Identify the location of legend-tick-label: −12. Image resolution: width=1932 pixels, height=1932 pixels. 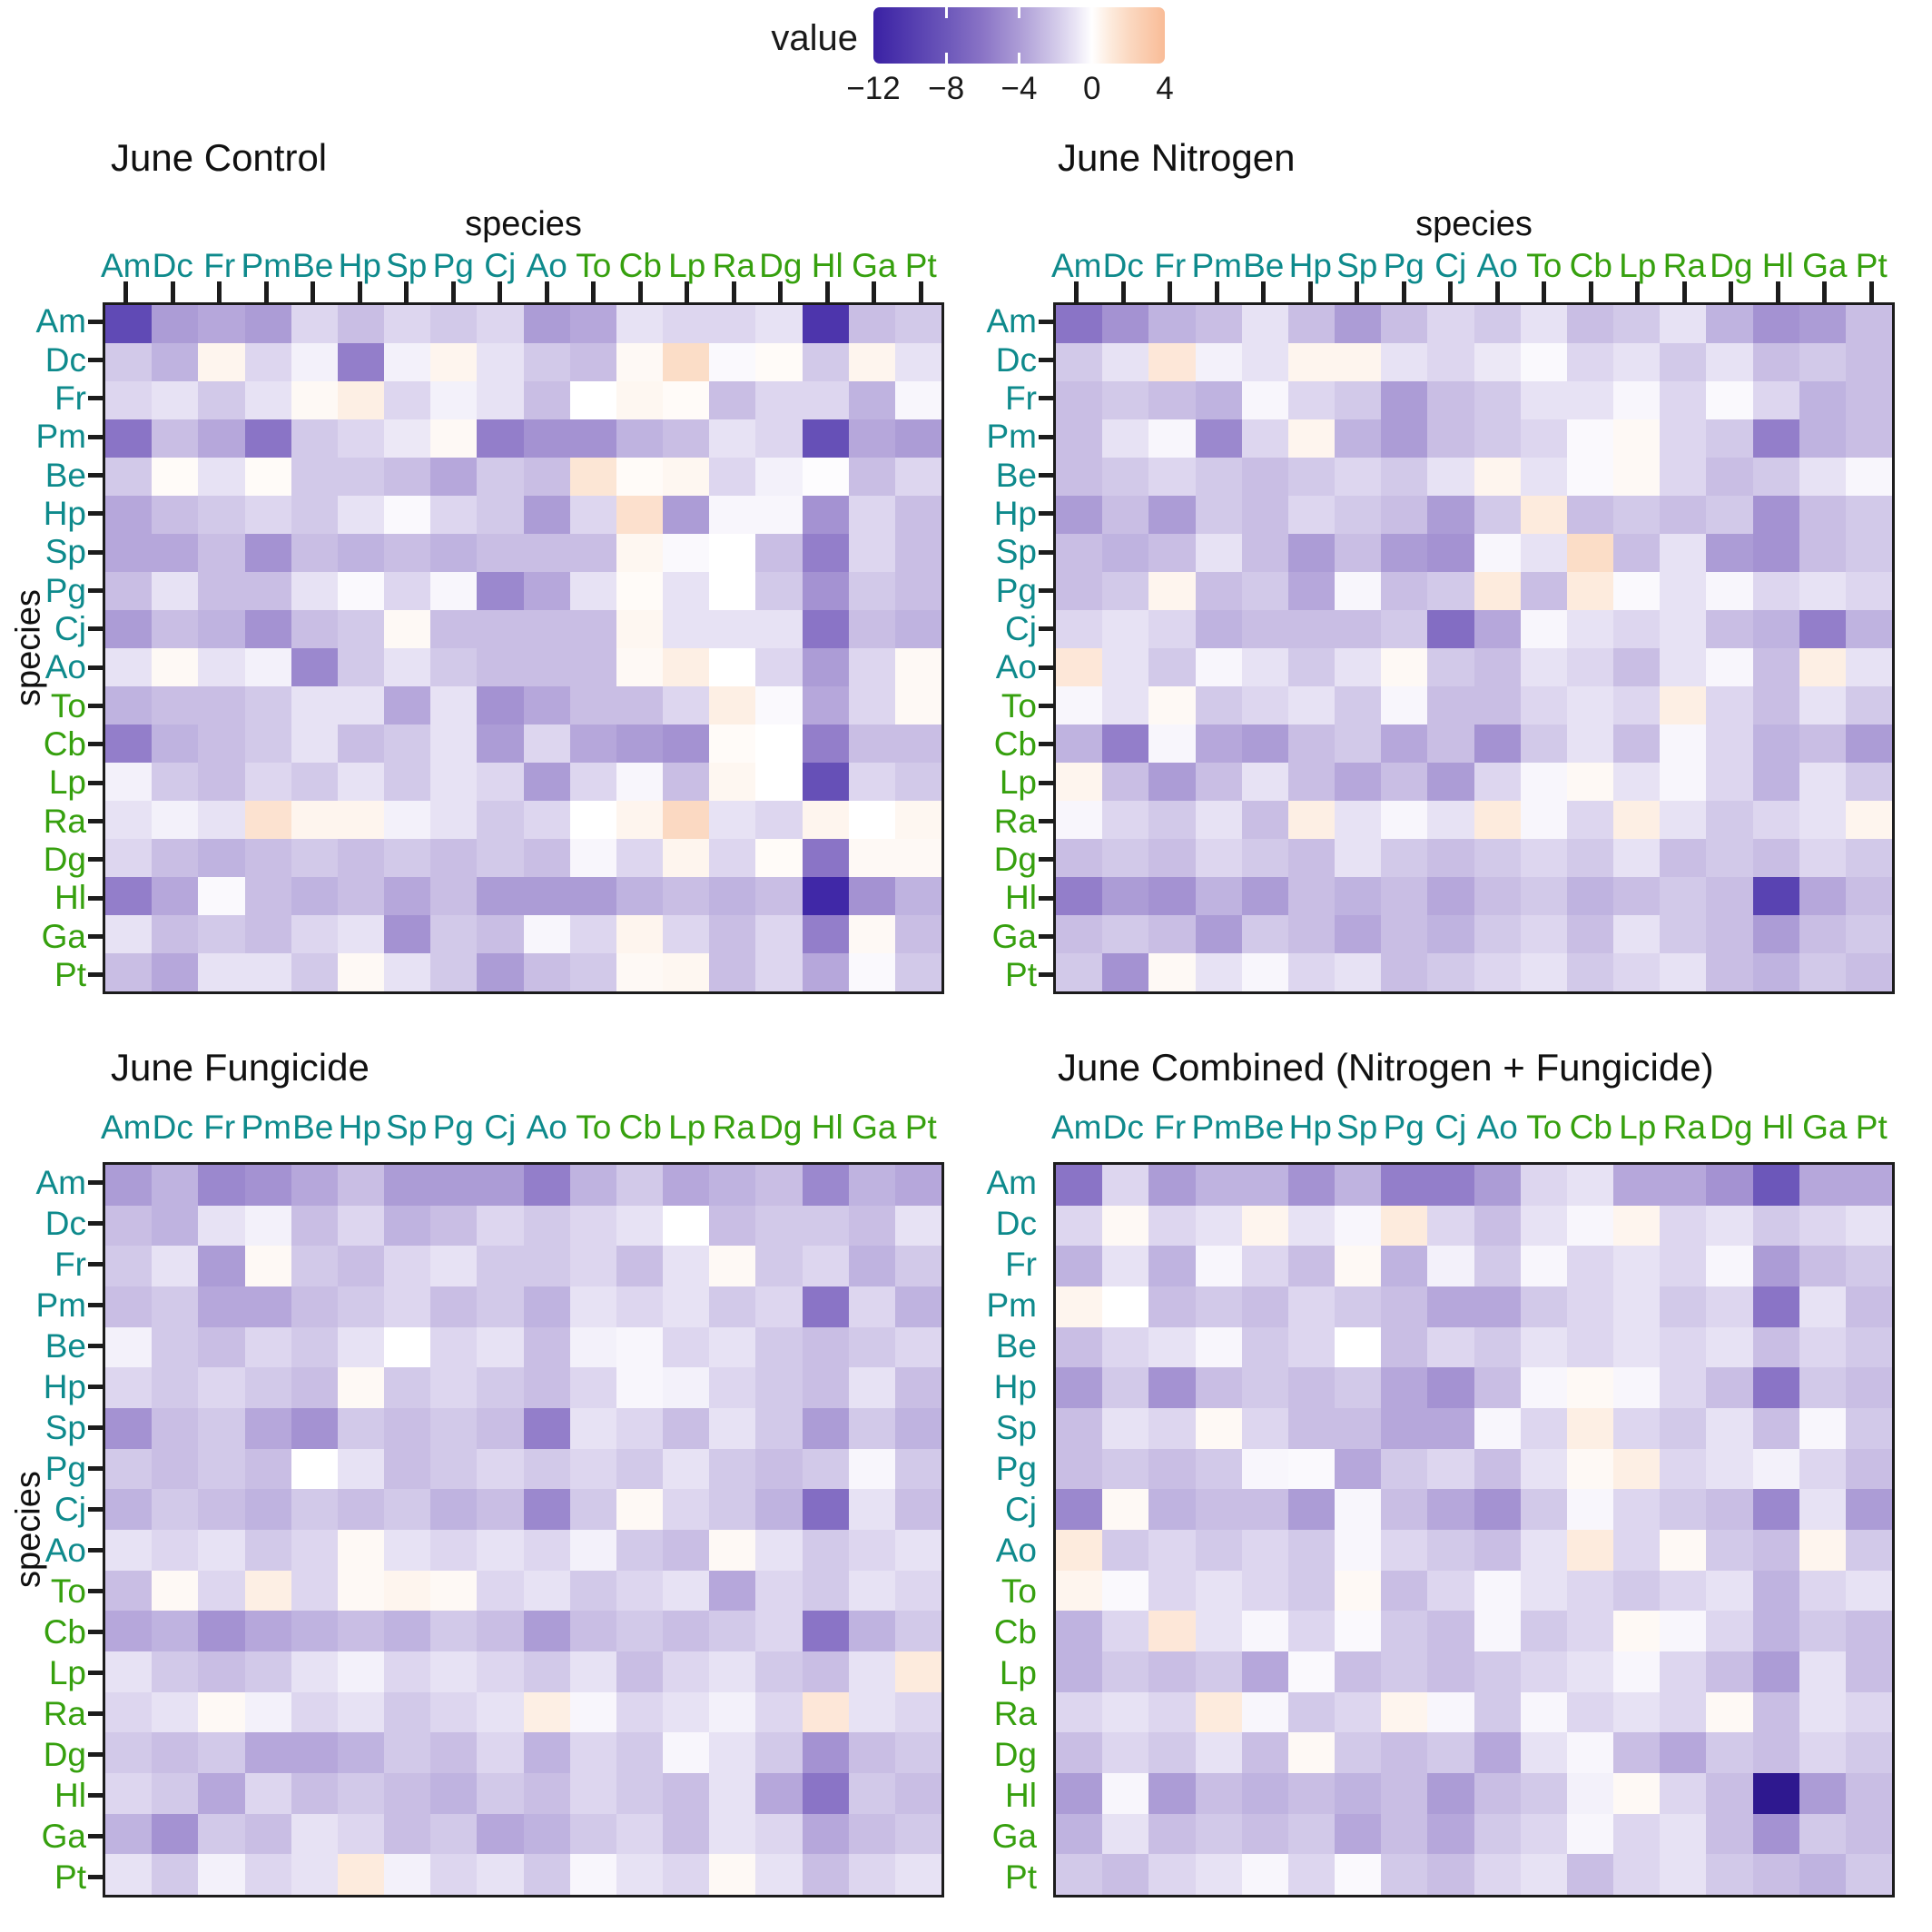
(873, 88).